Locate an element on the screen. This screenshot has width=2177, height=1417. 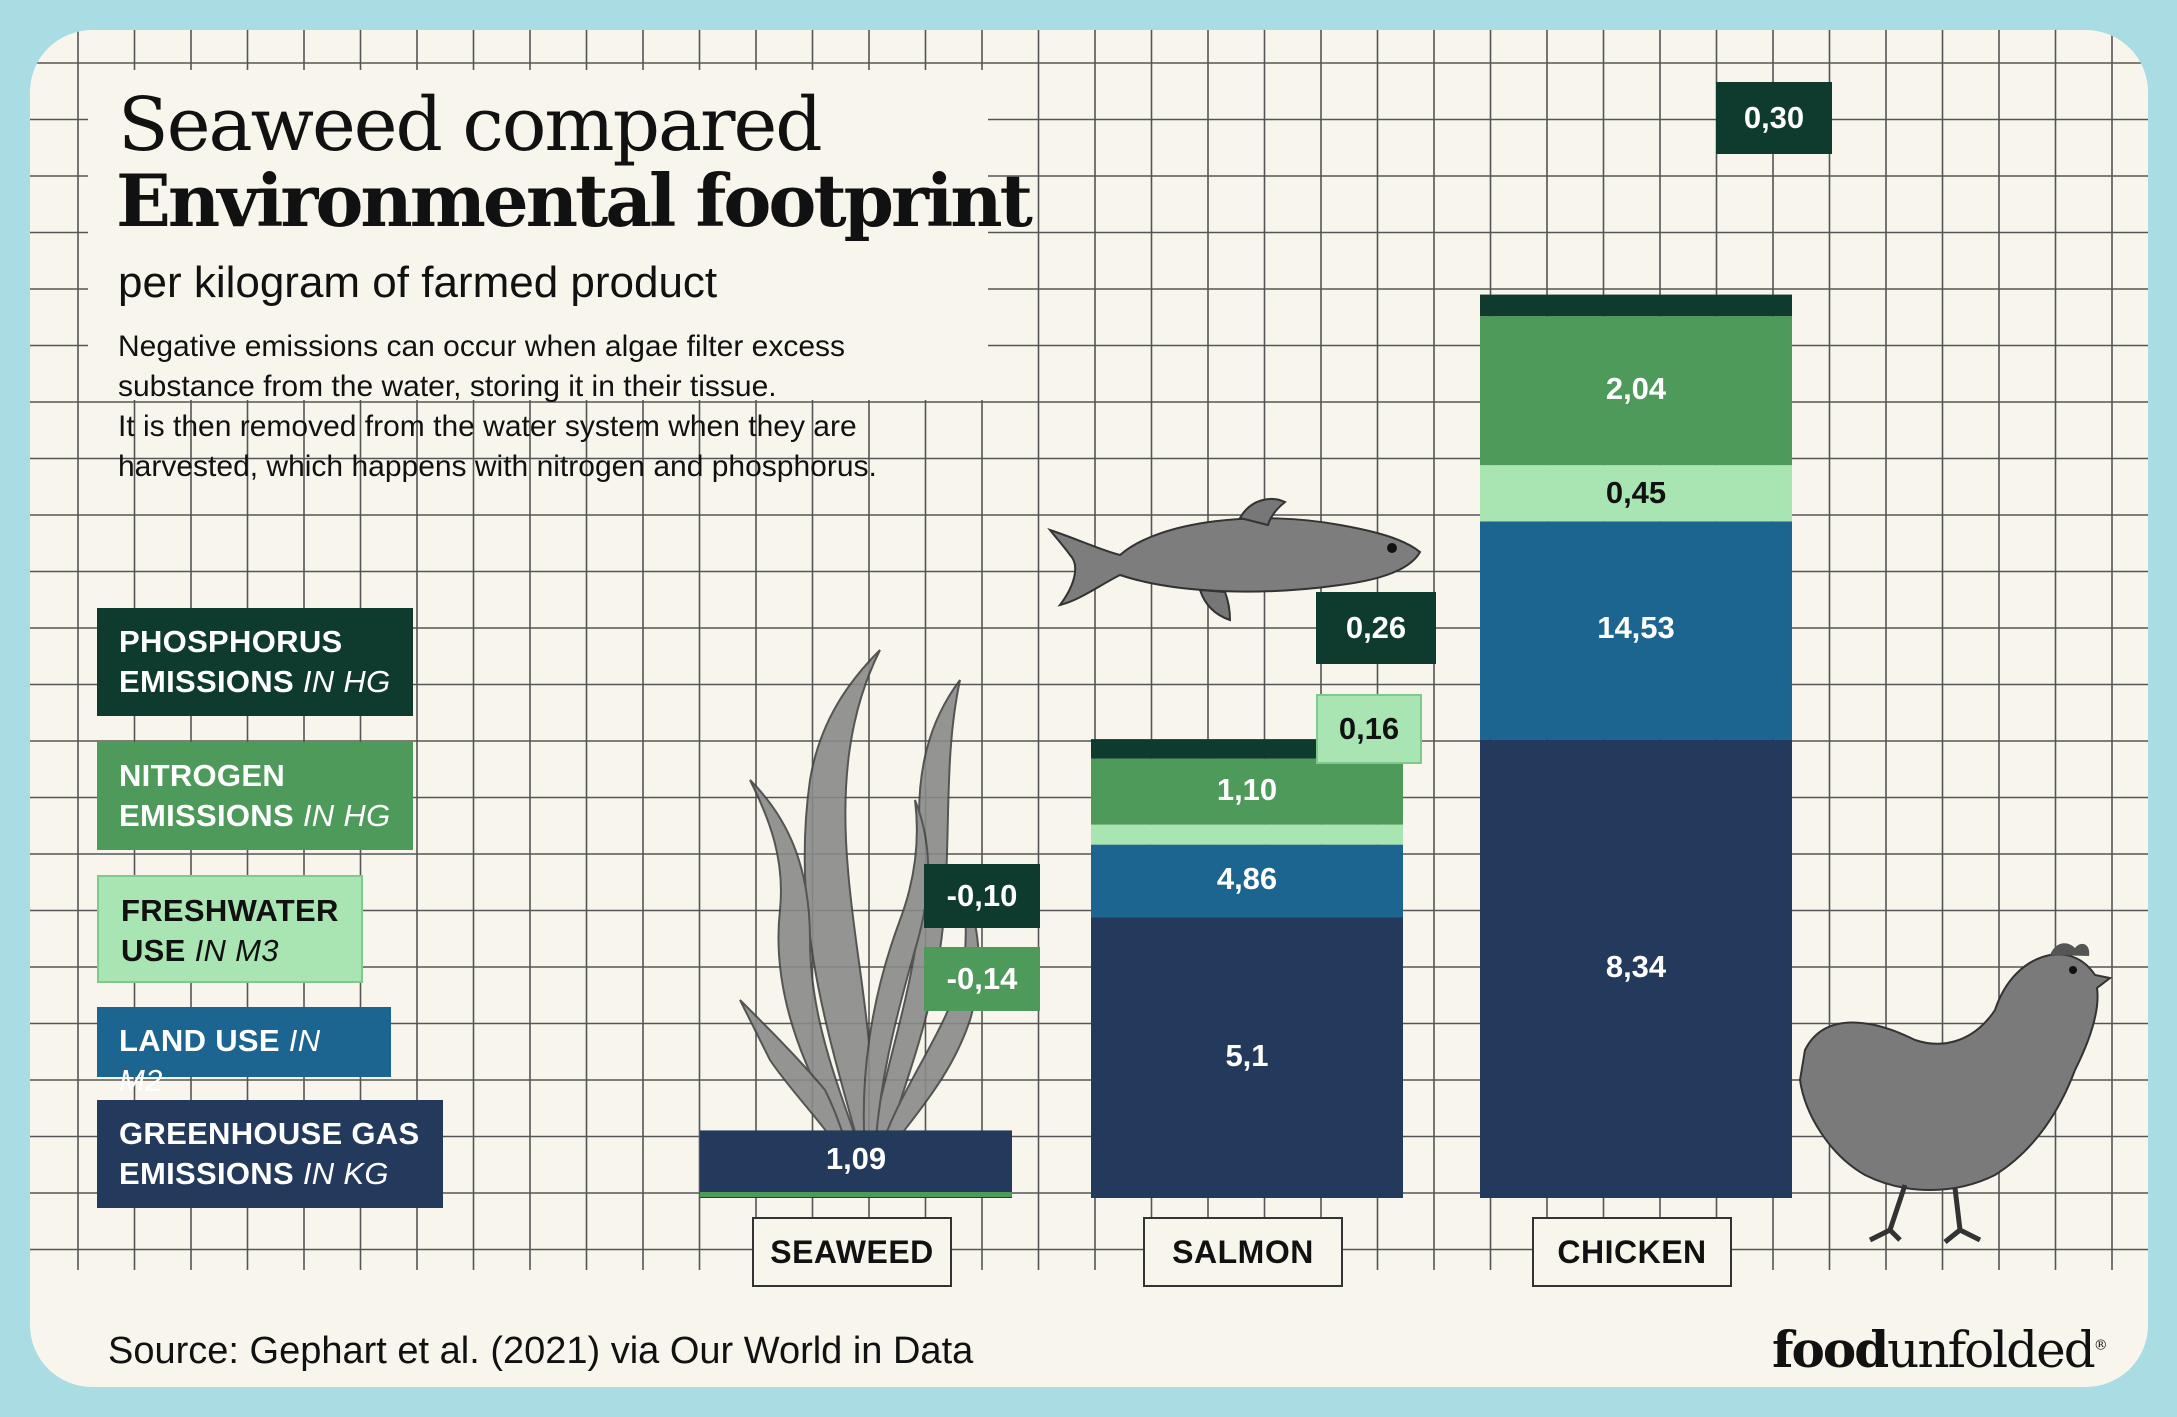
category-chicken: CHICKEN is located at coordinates (1632, 1252).